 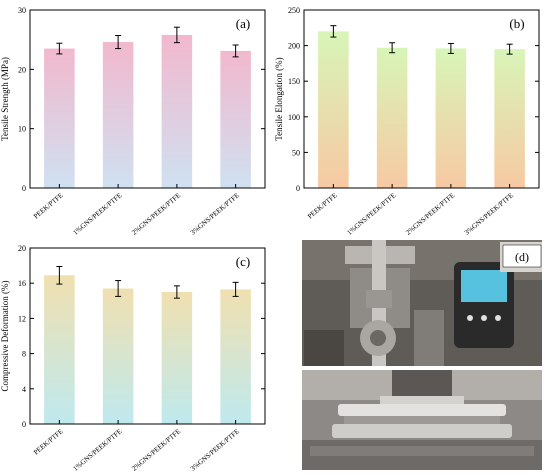 What do you see at coordinates (22, 10) in the screenshot?
I see `y-tick-label: 30` at bounding box center [22, 10].